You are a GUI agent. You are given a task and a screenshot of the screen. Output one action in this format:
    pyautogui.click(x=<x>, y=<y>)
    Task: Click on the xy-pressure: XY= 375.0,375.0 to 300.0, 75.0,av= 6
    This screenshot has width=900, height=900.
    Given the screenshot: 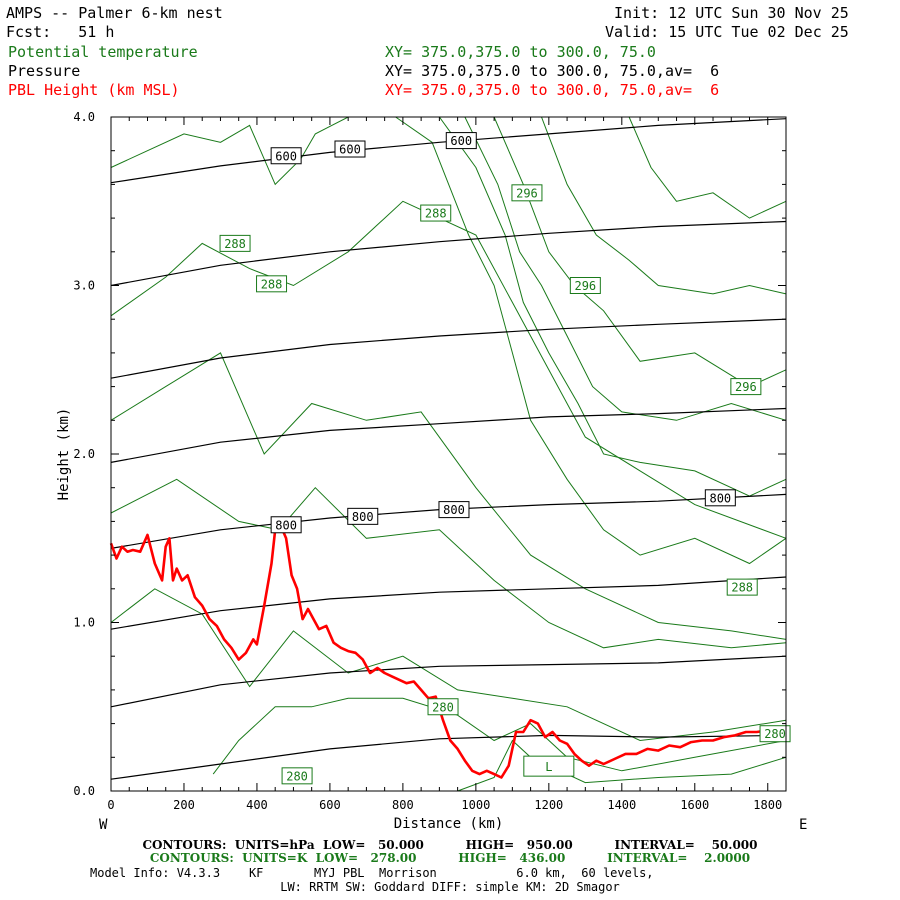 What is the action you would take?
    pyautogui.click(x=552, y=71)
    